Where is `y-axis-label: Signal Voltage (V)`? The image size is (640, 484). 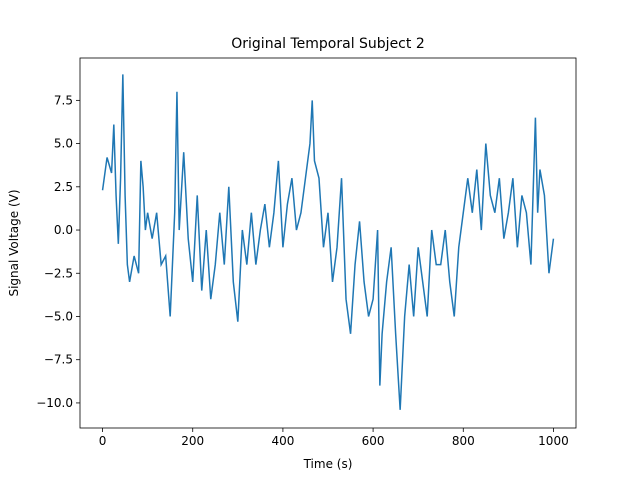 y-axis-label: Signal Voltage (V) is located at coordinates (14, 242).